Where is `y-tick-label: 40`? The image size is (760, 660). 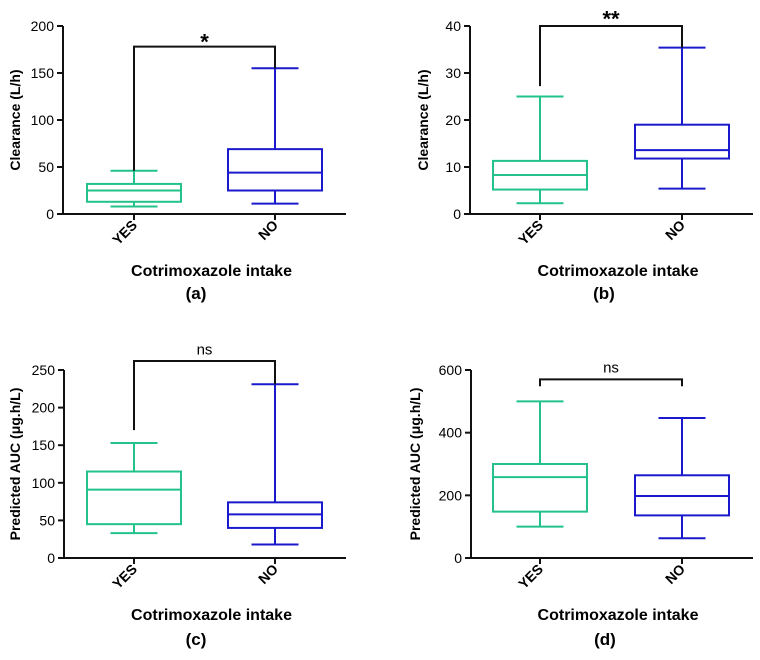
y-tick-label: 40 is located at coordinates (453, 26).